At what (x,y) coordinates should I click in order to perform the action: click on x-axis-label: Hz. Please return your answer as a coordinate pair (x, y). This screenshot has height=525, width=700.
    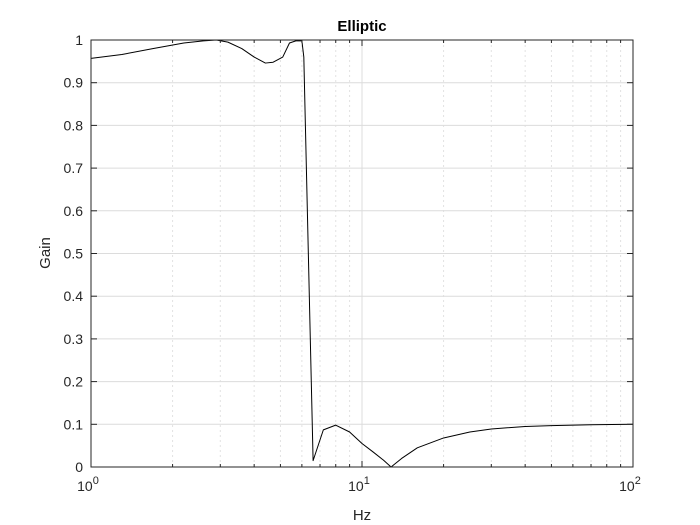
    Looking at the image, I should click on (362, 515).